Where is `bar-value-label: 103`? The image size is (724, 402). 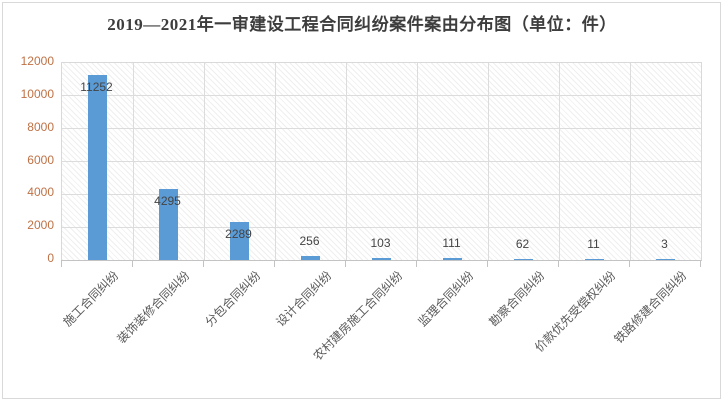
bar-value-label: 103 is located at coordinates (380, 243).